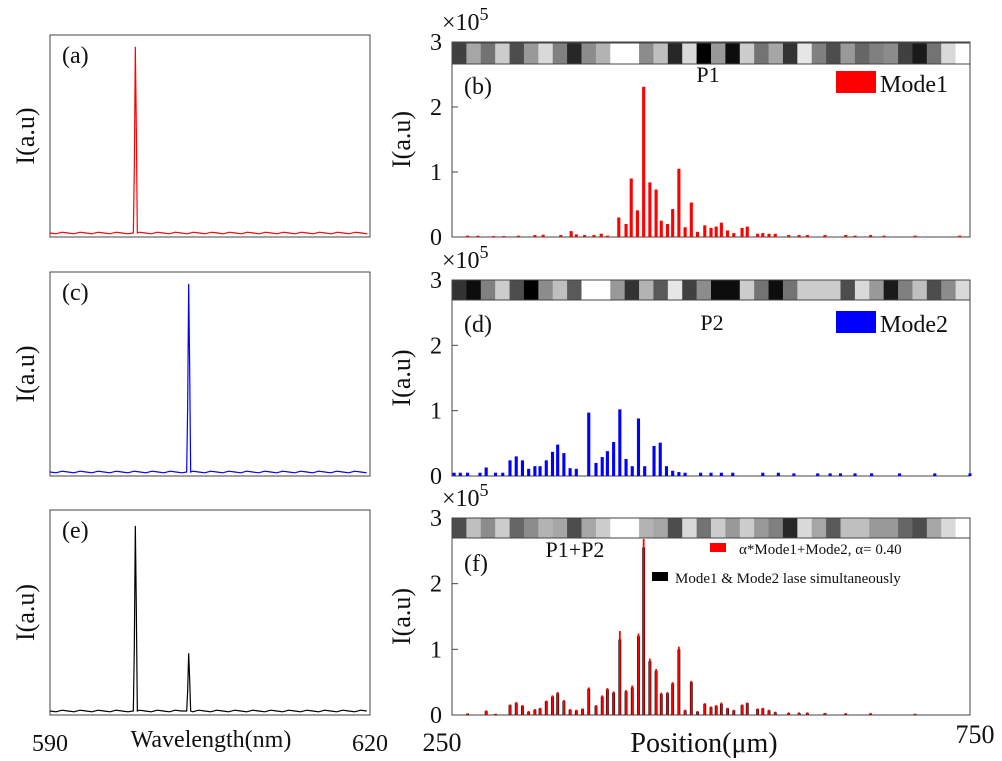 The width and height of the screenshot is (1002, 761). I want to click on panel-a: (a) I(a.u), so click(191, 136).